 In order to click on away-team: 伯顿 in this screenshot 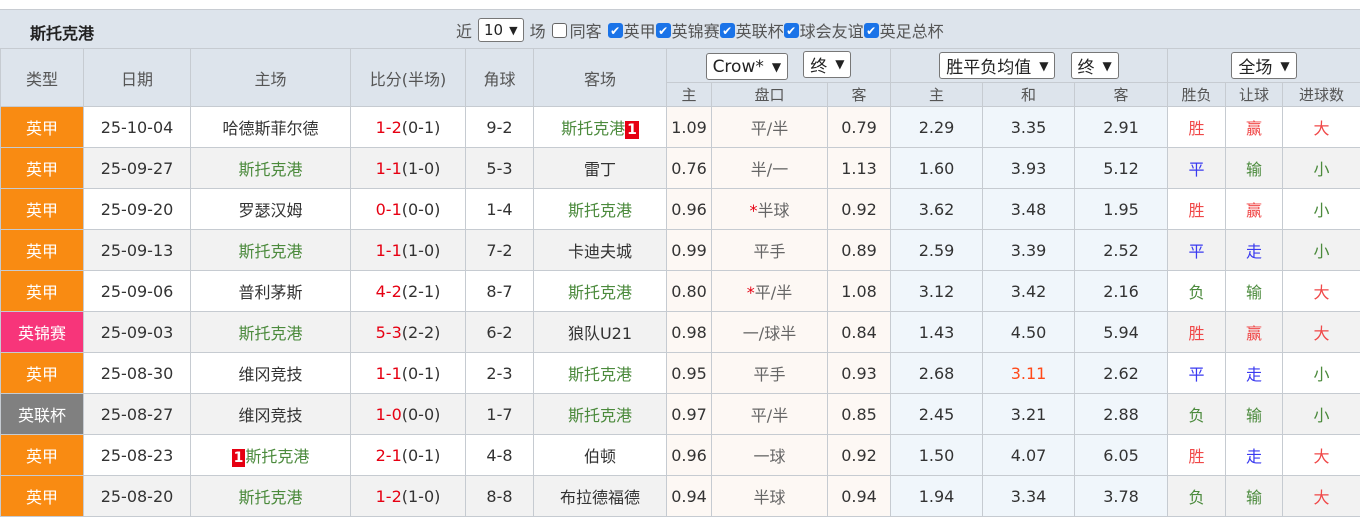, I will do `click(600, 455)`.